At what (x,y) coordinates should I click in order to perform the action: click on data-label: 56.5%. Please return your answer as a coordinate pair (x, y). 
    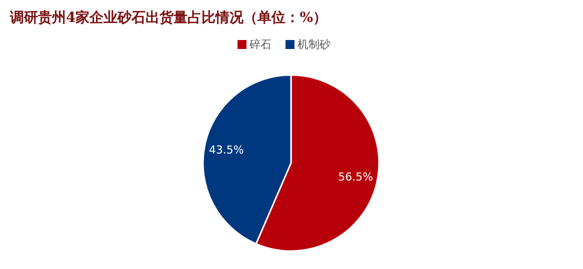
    Looking at the image, I should click on (356, 177).